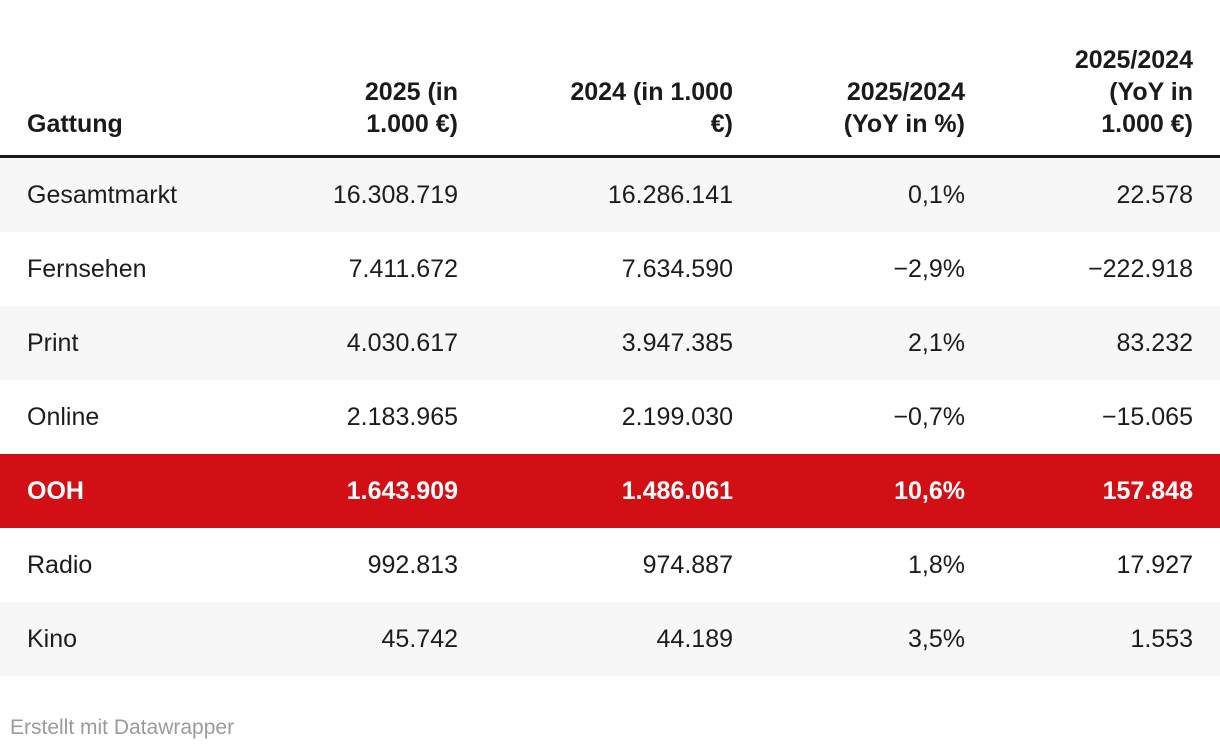 The image size is (1220, 754). What do you see at coordinates (87, 268) in the screenshot?
I see `row-label: Fernsehen` at bounding box center [87, 268].